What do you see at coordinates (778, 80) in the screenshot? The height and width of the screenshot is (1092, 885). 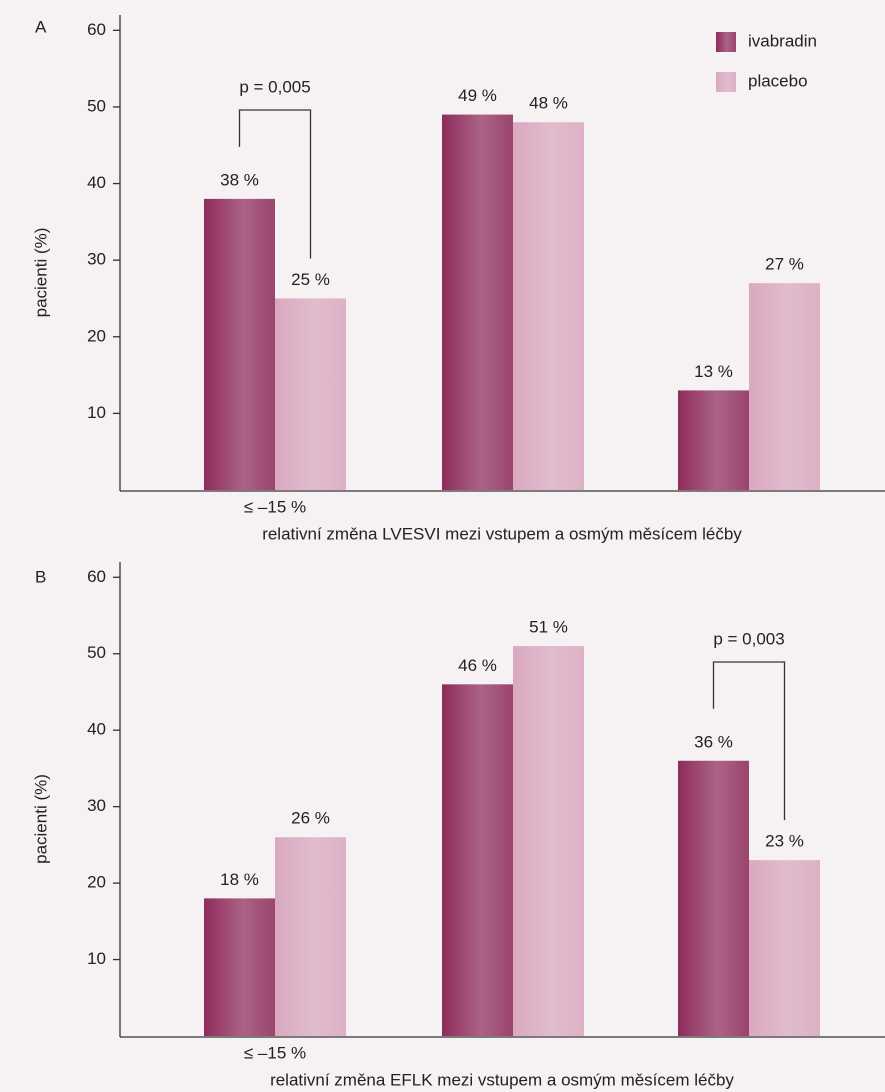 I see `legend-label: placebo` at bounding box center [778, 80].